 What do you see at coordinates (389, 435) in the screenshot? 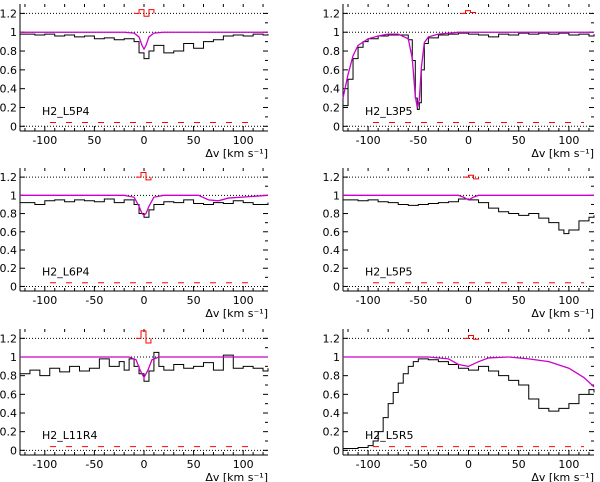
I see `panel-label: H2_L5R5` at bounding box center [389, 435].